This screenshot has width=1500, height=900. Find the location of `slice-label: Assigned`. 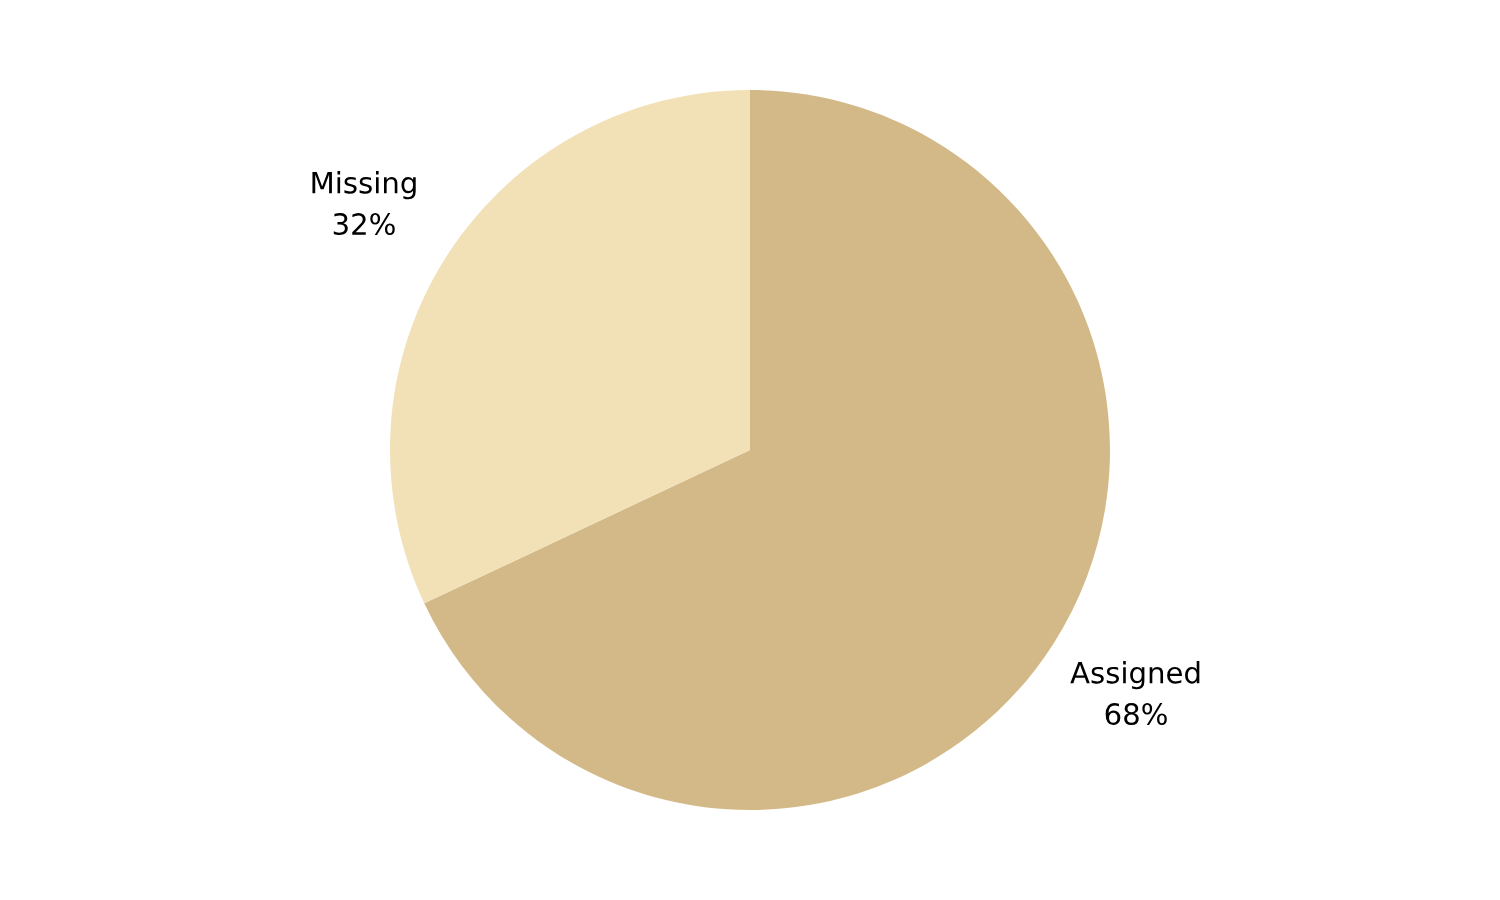

slice-label: Assigned is located at coordinates (1135, 675).